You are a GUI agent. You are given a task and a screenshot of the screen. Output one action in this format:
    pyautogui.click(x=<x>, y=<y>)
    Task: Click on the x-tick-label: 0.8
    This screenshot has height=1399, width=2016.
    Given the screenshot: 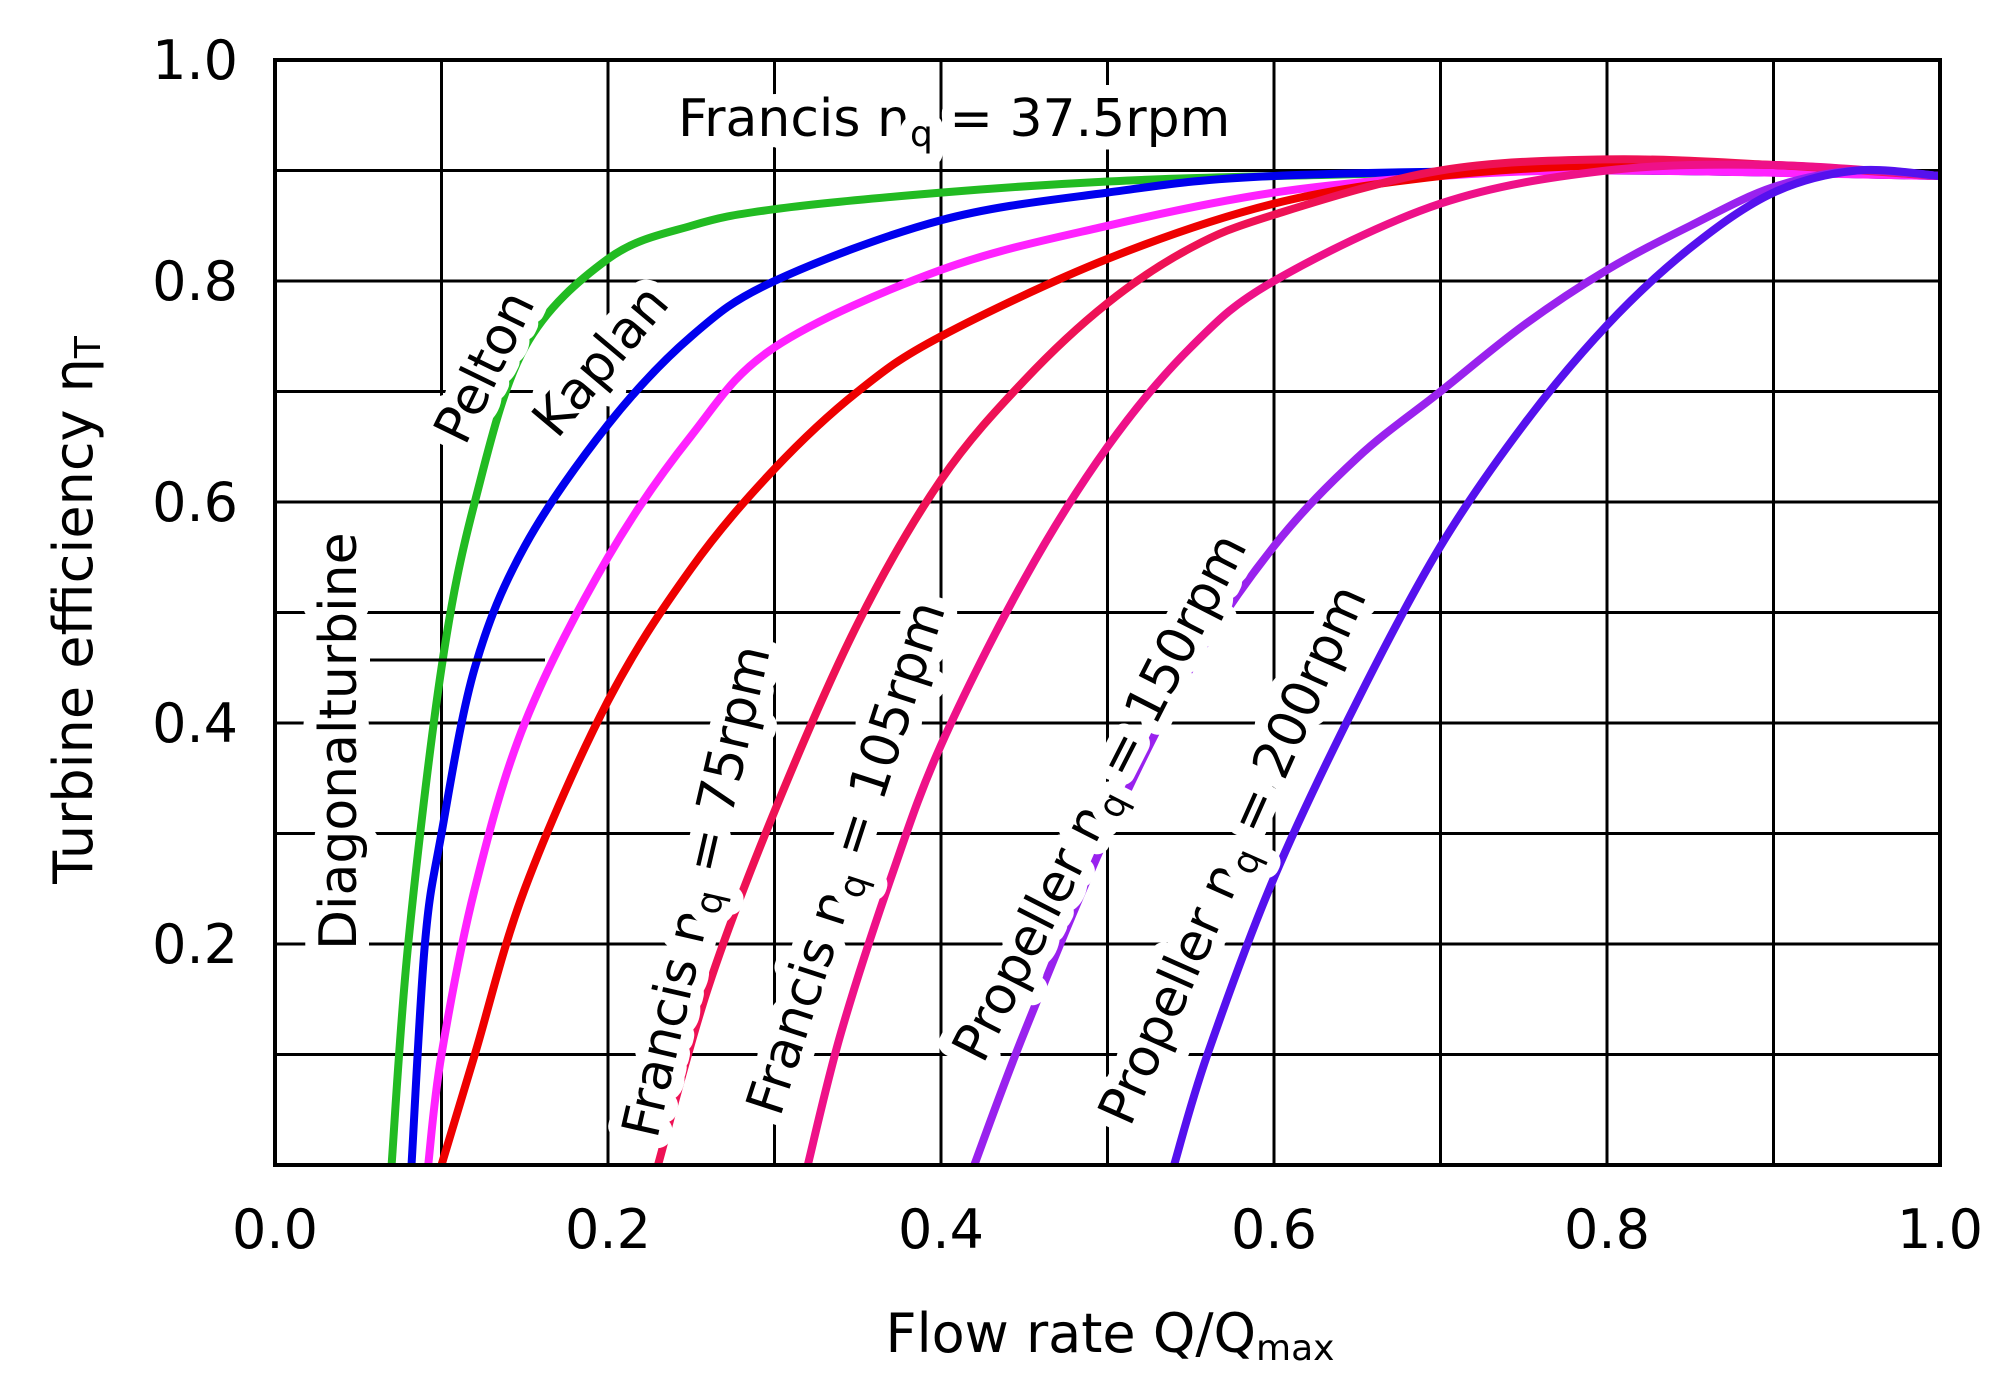 What is the action you would take?
    pyautogui.click(x=1607, y=1229)
    